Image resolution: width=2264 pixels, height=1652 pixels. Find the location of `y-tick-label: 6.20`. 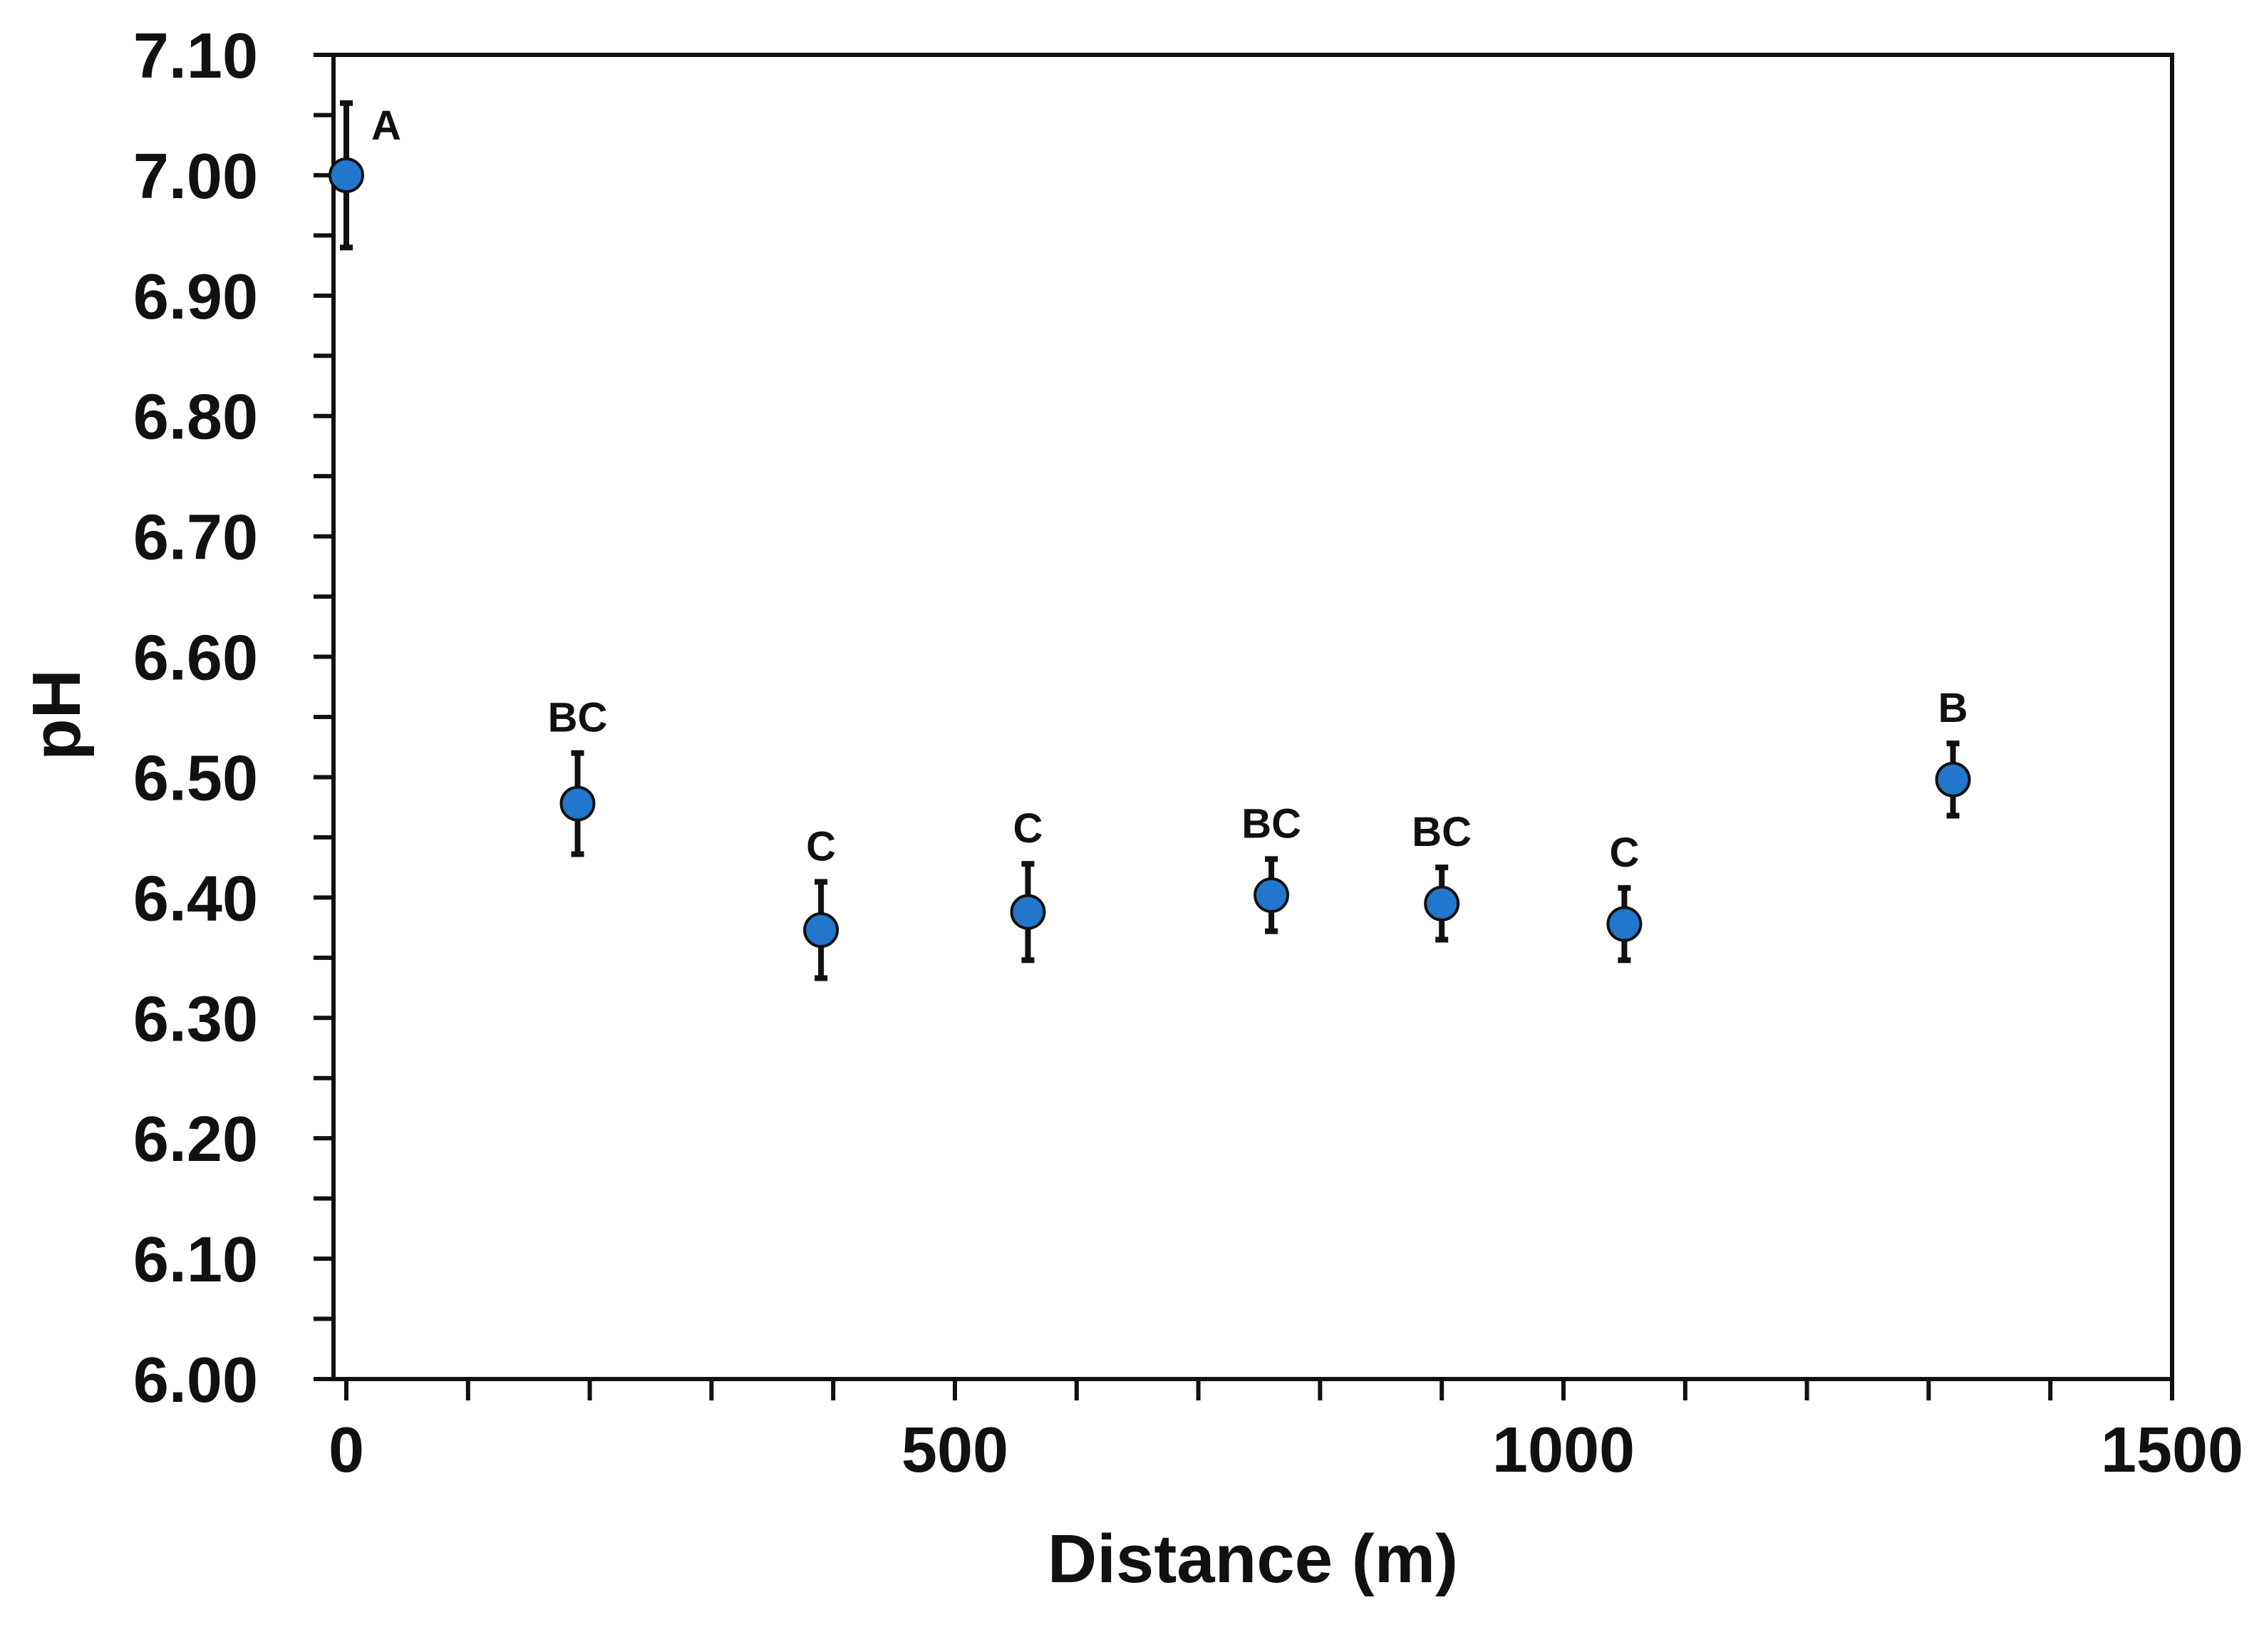

y-tick-label: 6.20 is located at coordinates (195, 1139).